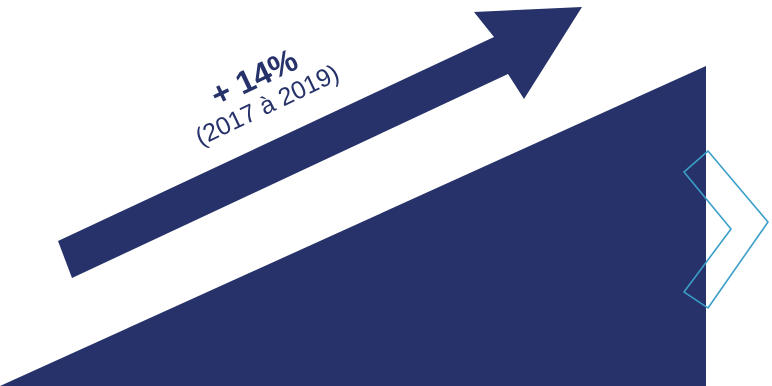  Describe the element at coordinates (726, 229) in the screenshot. I see `chevron-right-outline-icon` at that location.